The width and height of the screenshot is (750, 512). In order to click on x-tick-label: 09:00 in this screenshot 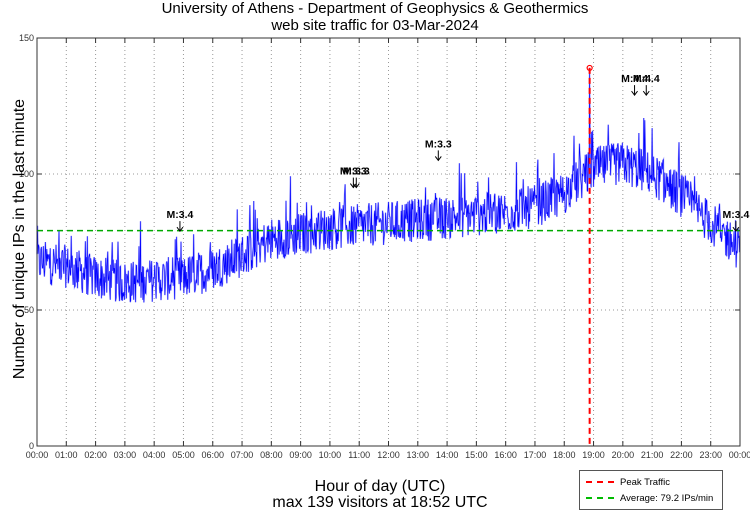, I will do `click(300, 455)`.